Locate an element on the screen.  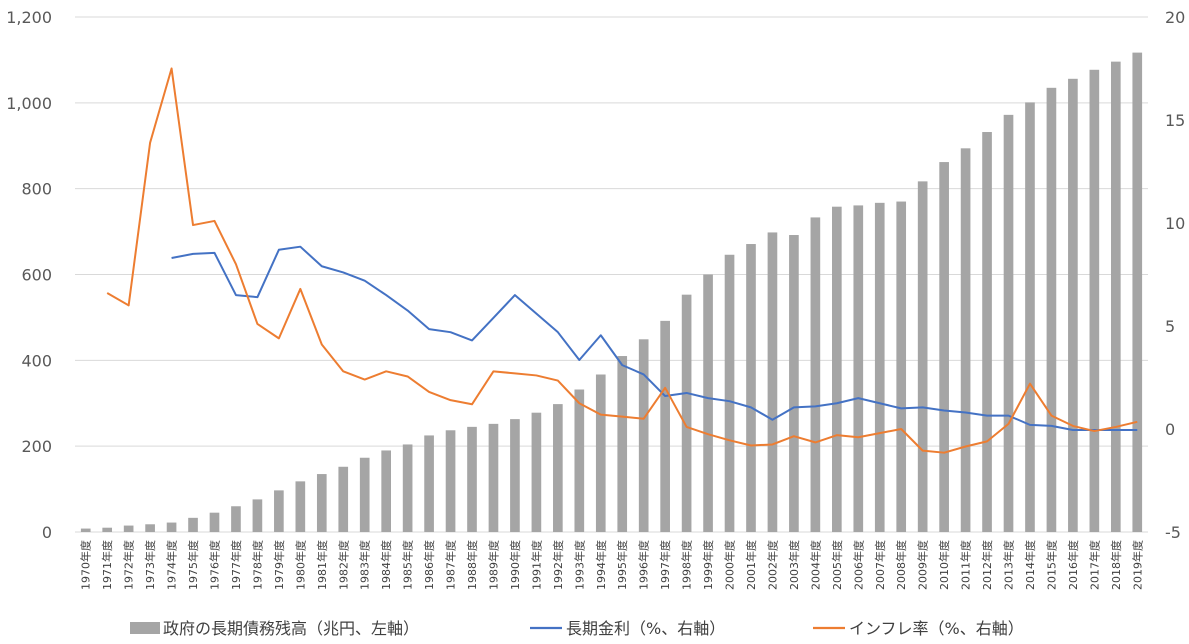
x-tick-label: 2019年度 is located at coordinates (1137, 565).